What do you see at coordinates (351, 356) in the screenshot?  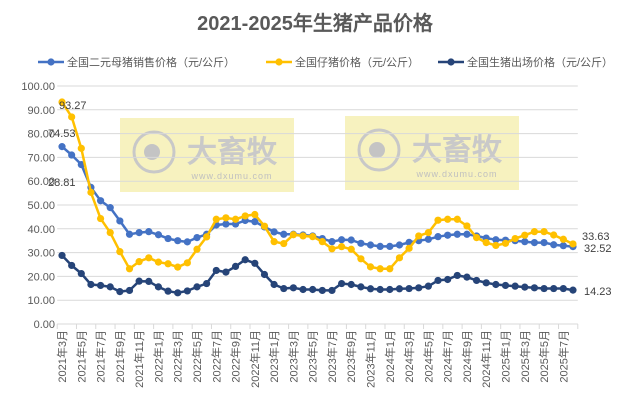 I see `x-tick-label: 2023年9月` at bounding box center [351, 356].